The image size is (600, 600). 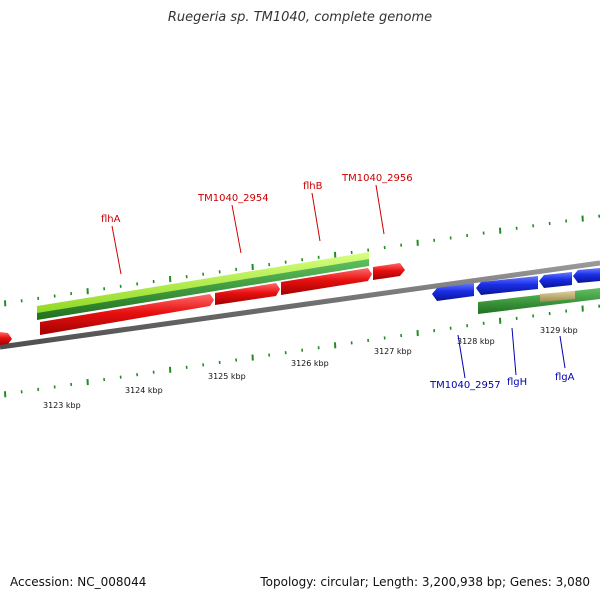 I want to click on gene-label-flhA: flhA, so click(x=111, y=219).